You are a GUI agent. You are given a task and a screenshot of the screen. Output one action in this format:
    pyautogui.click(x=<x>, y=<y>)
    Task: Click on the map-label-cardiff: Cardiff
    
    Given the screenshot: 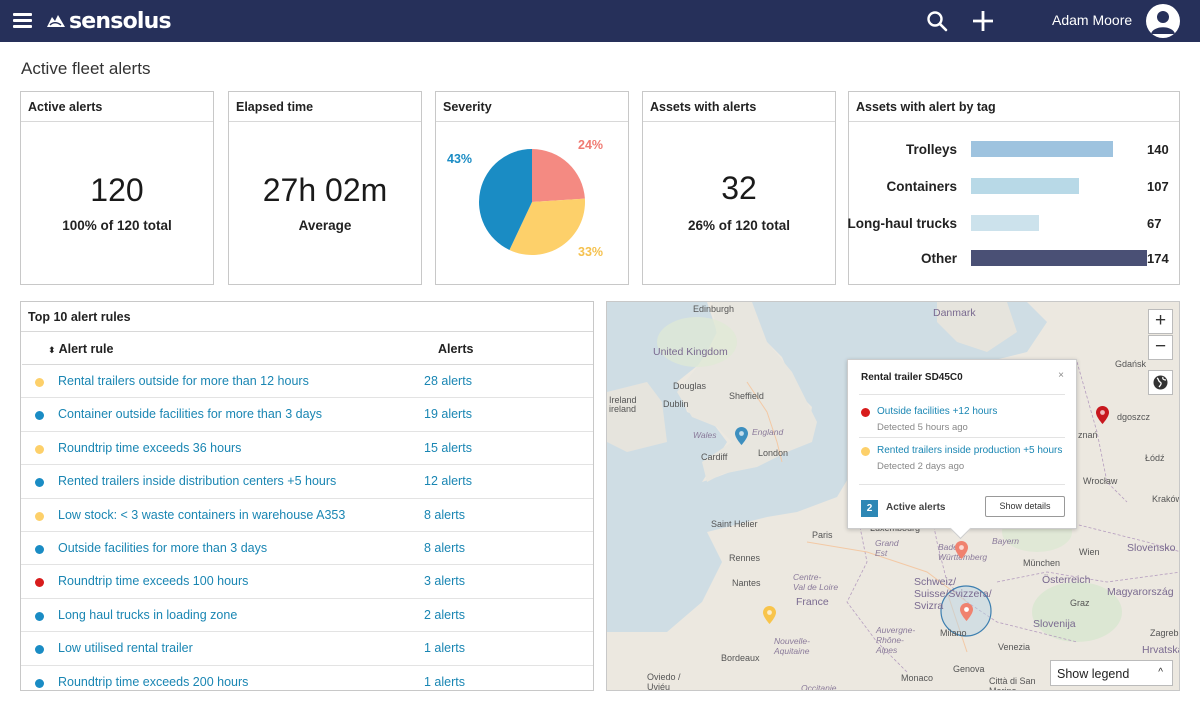 What is the action you would take?
    pyautogui.click(x=714, y=457)
    